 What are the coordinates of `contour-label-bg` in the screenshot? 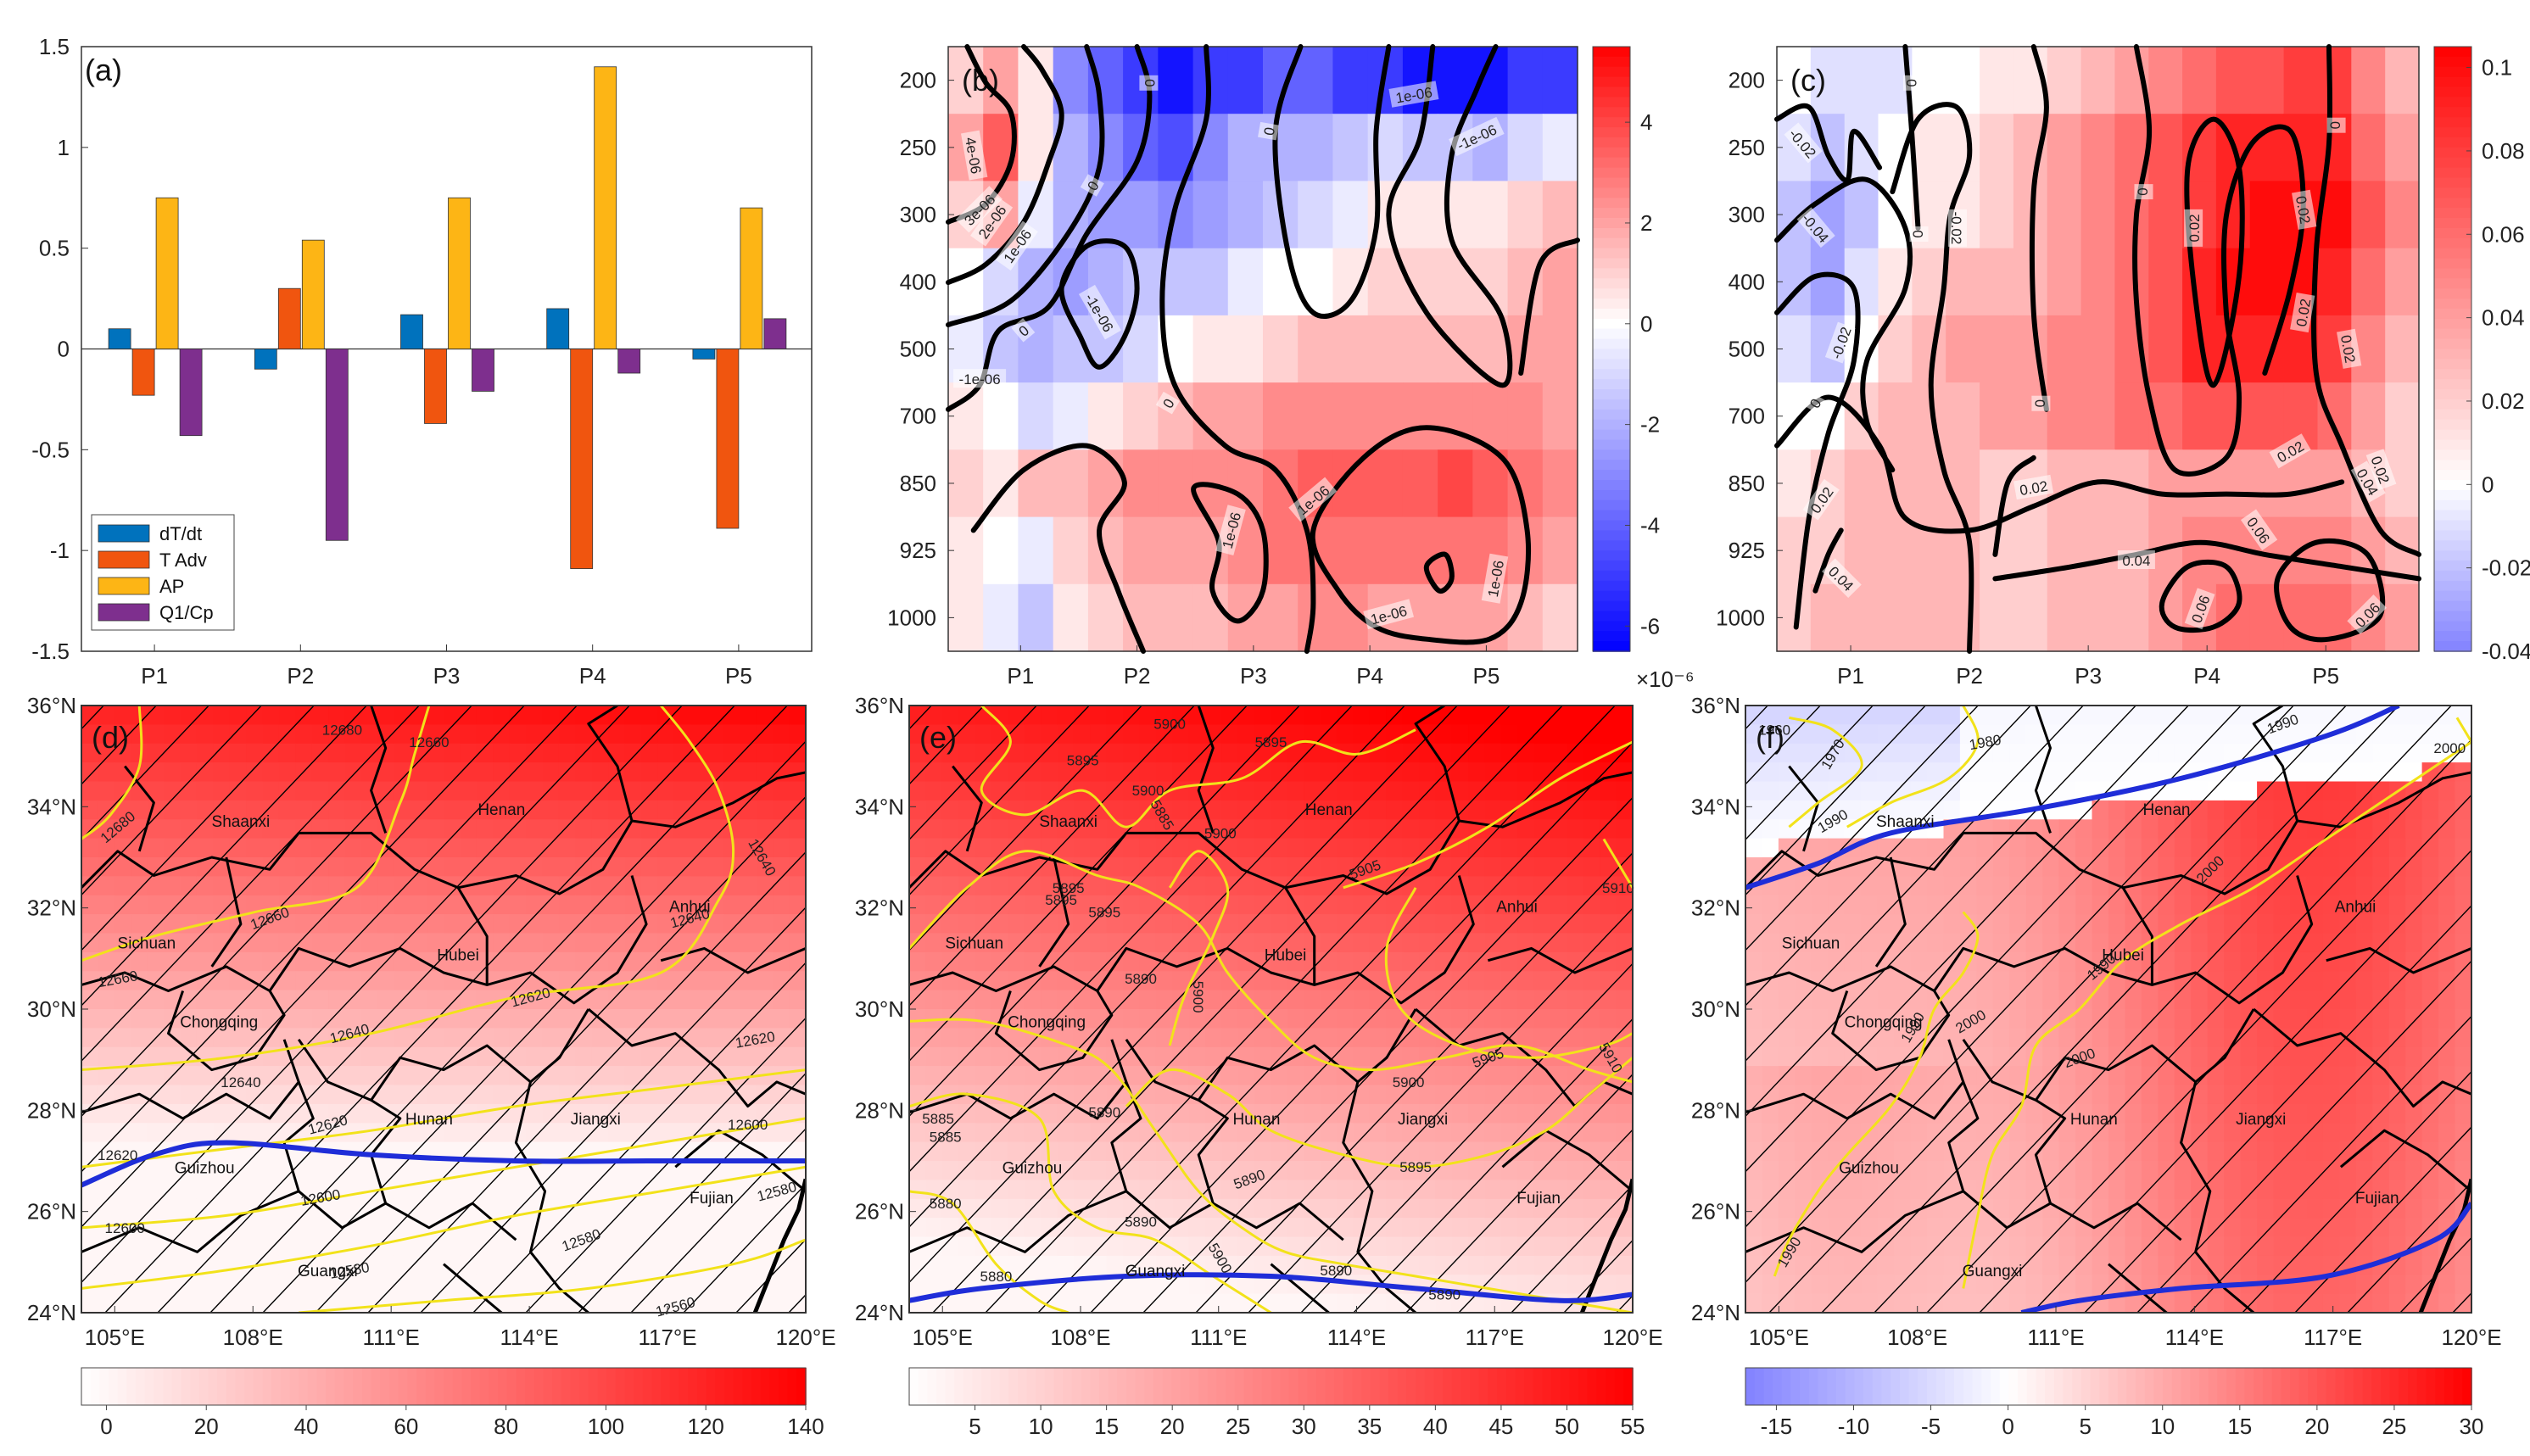 It's located at (1099, 312).